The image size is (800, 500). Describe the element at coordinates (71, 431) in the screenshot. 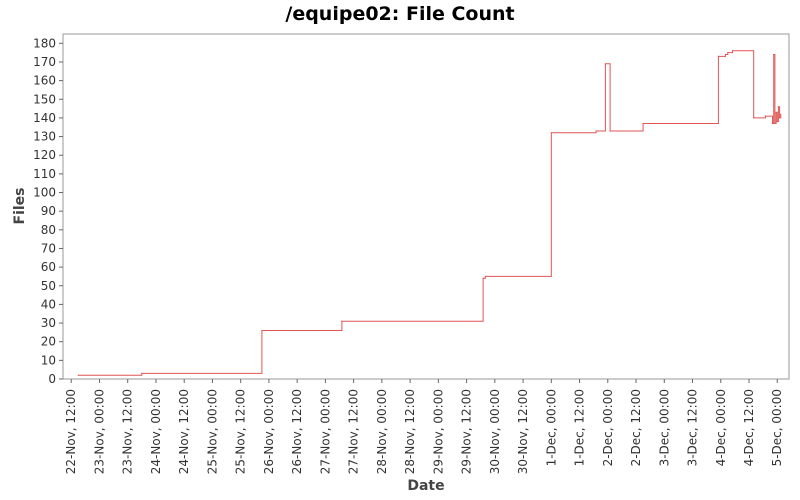

I see `x-tick-label: 22-Nov, 12:00` at that location.